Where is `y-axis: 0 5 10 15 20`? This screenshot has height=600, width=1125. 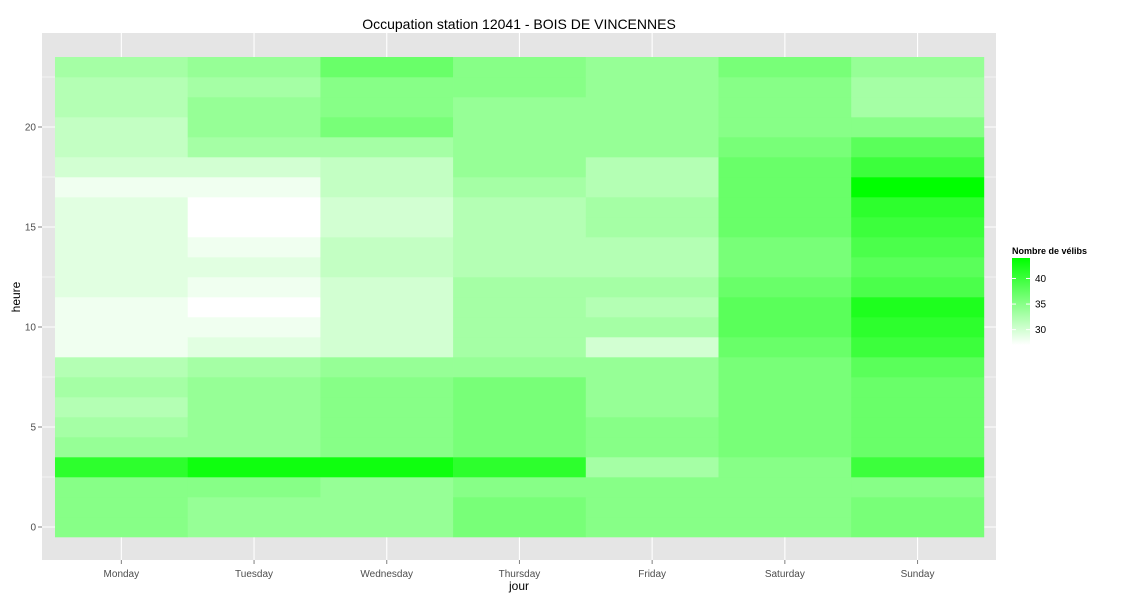
y-axis: 0 5 10 15 20 is located at coordinates (33, 328).